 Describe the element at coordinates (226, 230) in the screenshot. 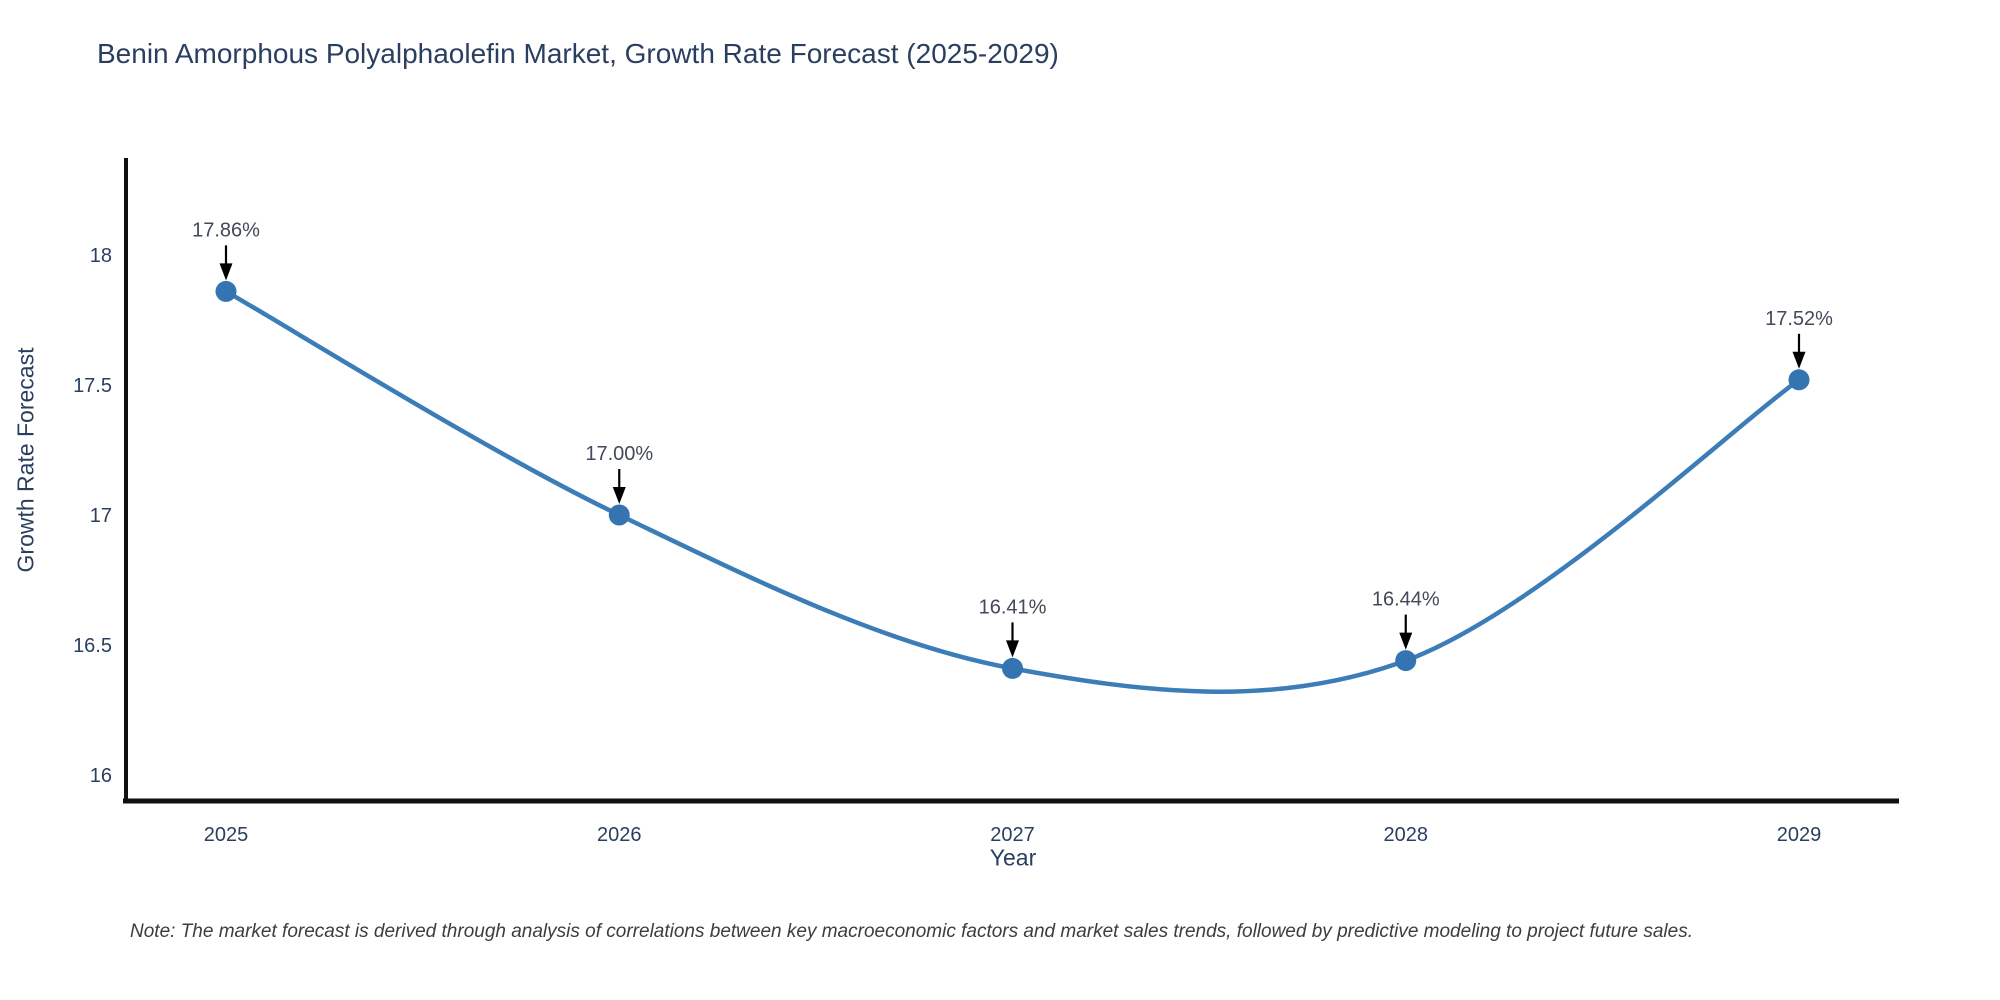

I see `point-annotation-label: 17.86%` at that location.